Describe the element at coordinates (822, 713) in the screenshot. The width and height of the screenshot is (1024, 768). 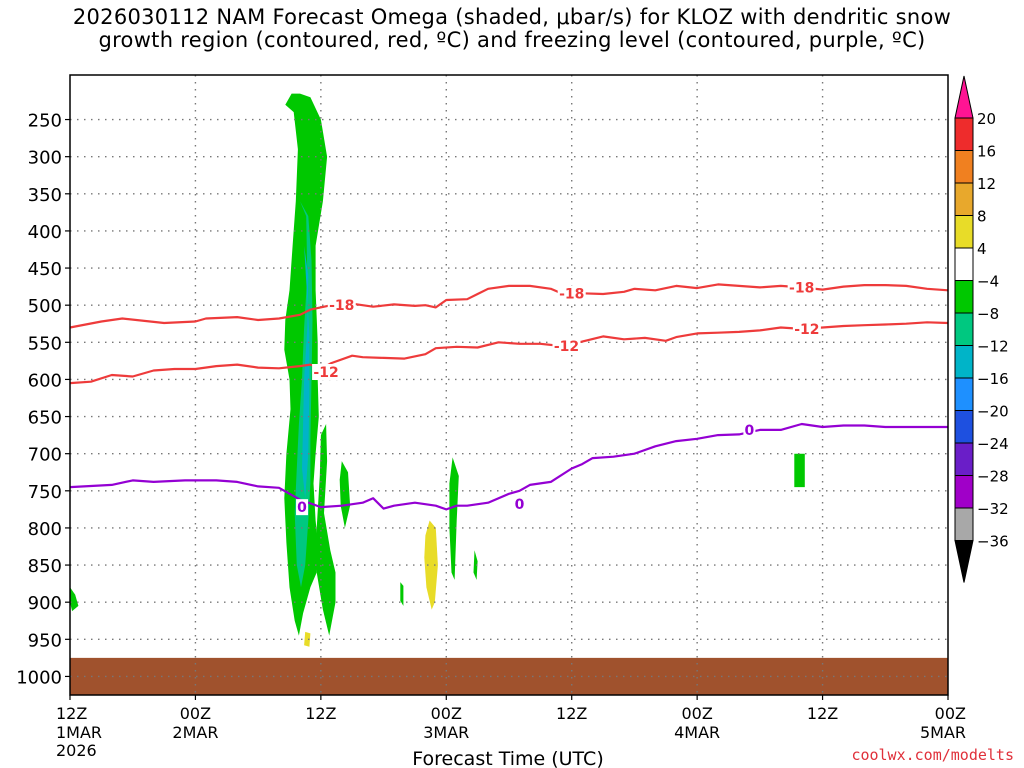
I see `x-tick-label-72: 12Z` at that location.